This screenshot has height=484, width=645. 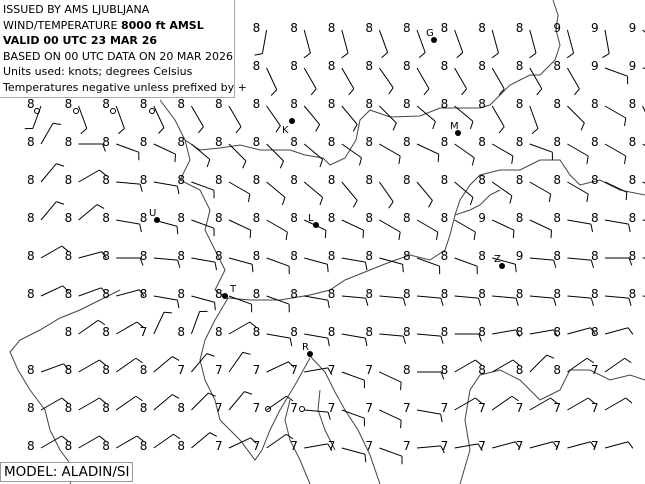 I want to click on temperature-label: 9, so click(x=482, y=218).